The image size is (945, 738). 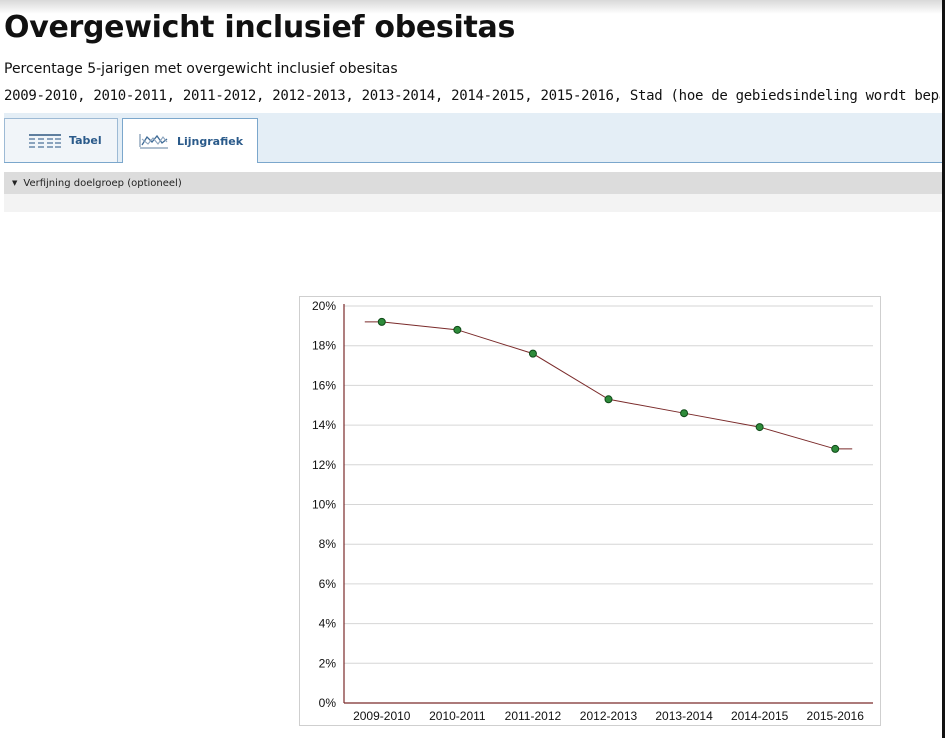 I want to click on x-tick-label: 2009-2010, so click(x=382, y=716).